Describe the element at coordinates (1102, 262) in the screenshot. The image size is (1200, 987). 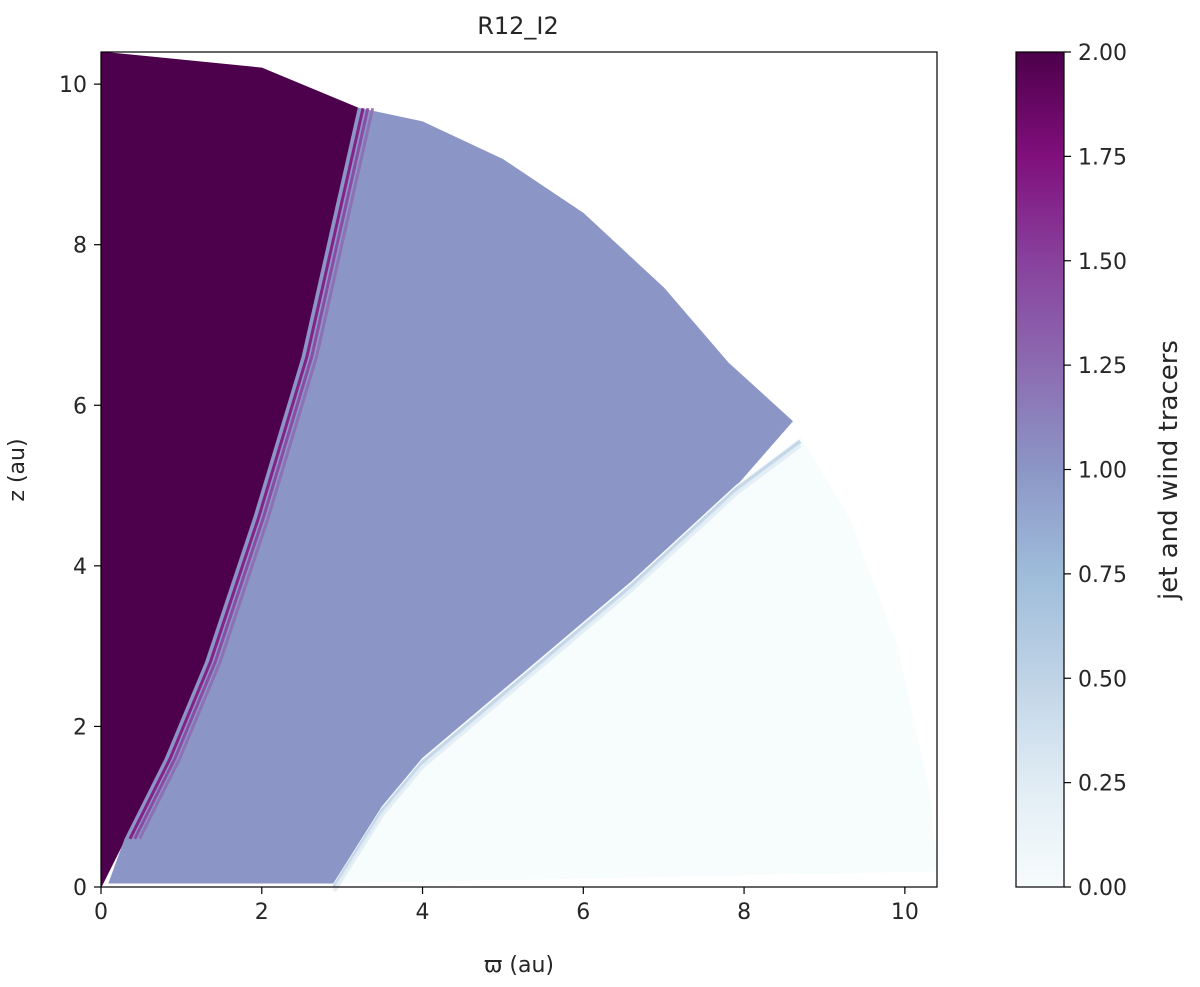
I see `colorbar-tick-label: 1.50` at that location.